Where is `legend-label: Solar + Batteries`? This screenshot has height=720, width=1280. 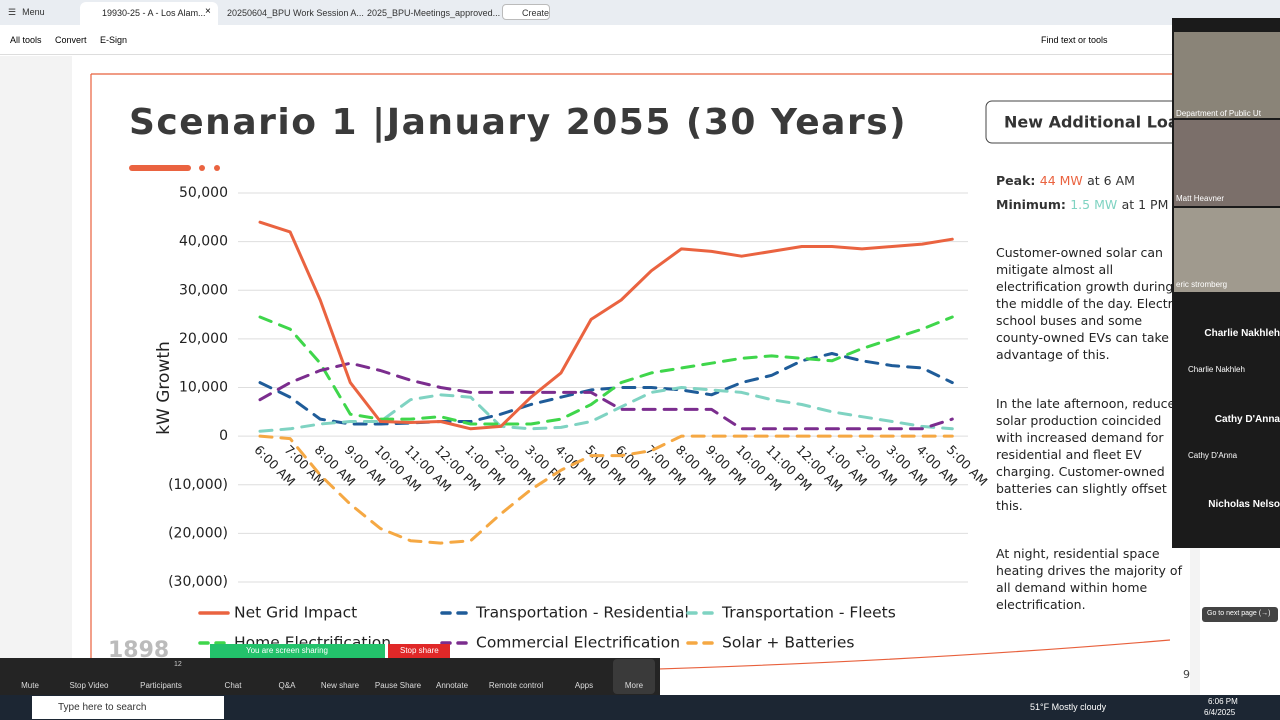 legend-label: Solar + Batteries is located at coordinates (788, 643).